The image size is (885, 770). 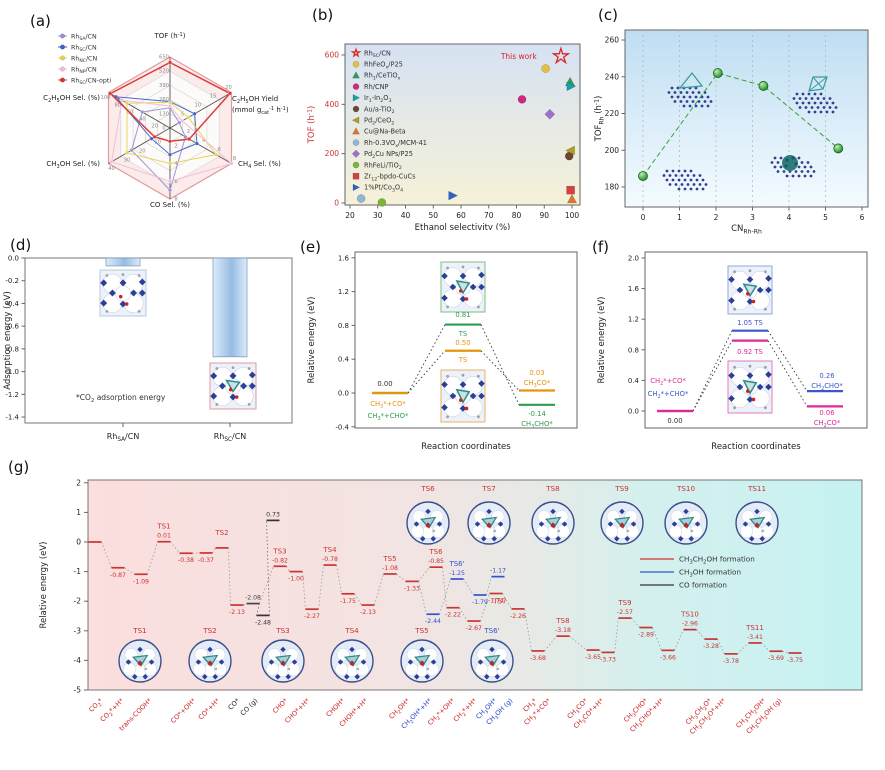 I want to click on energy-value: -3.65, so click(x=593, y=657).